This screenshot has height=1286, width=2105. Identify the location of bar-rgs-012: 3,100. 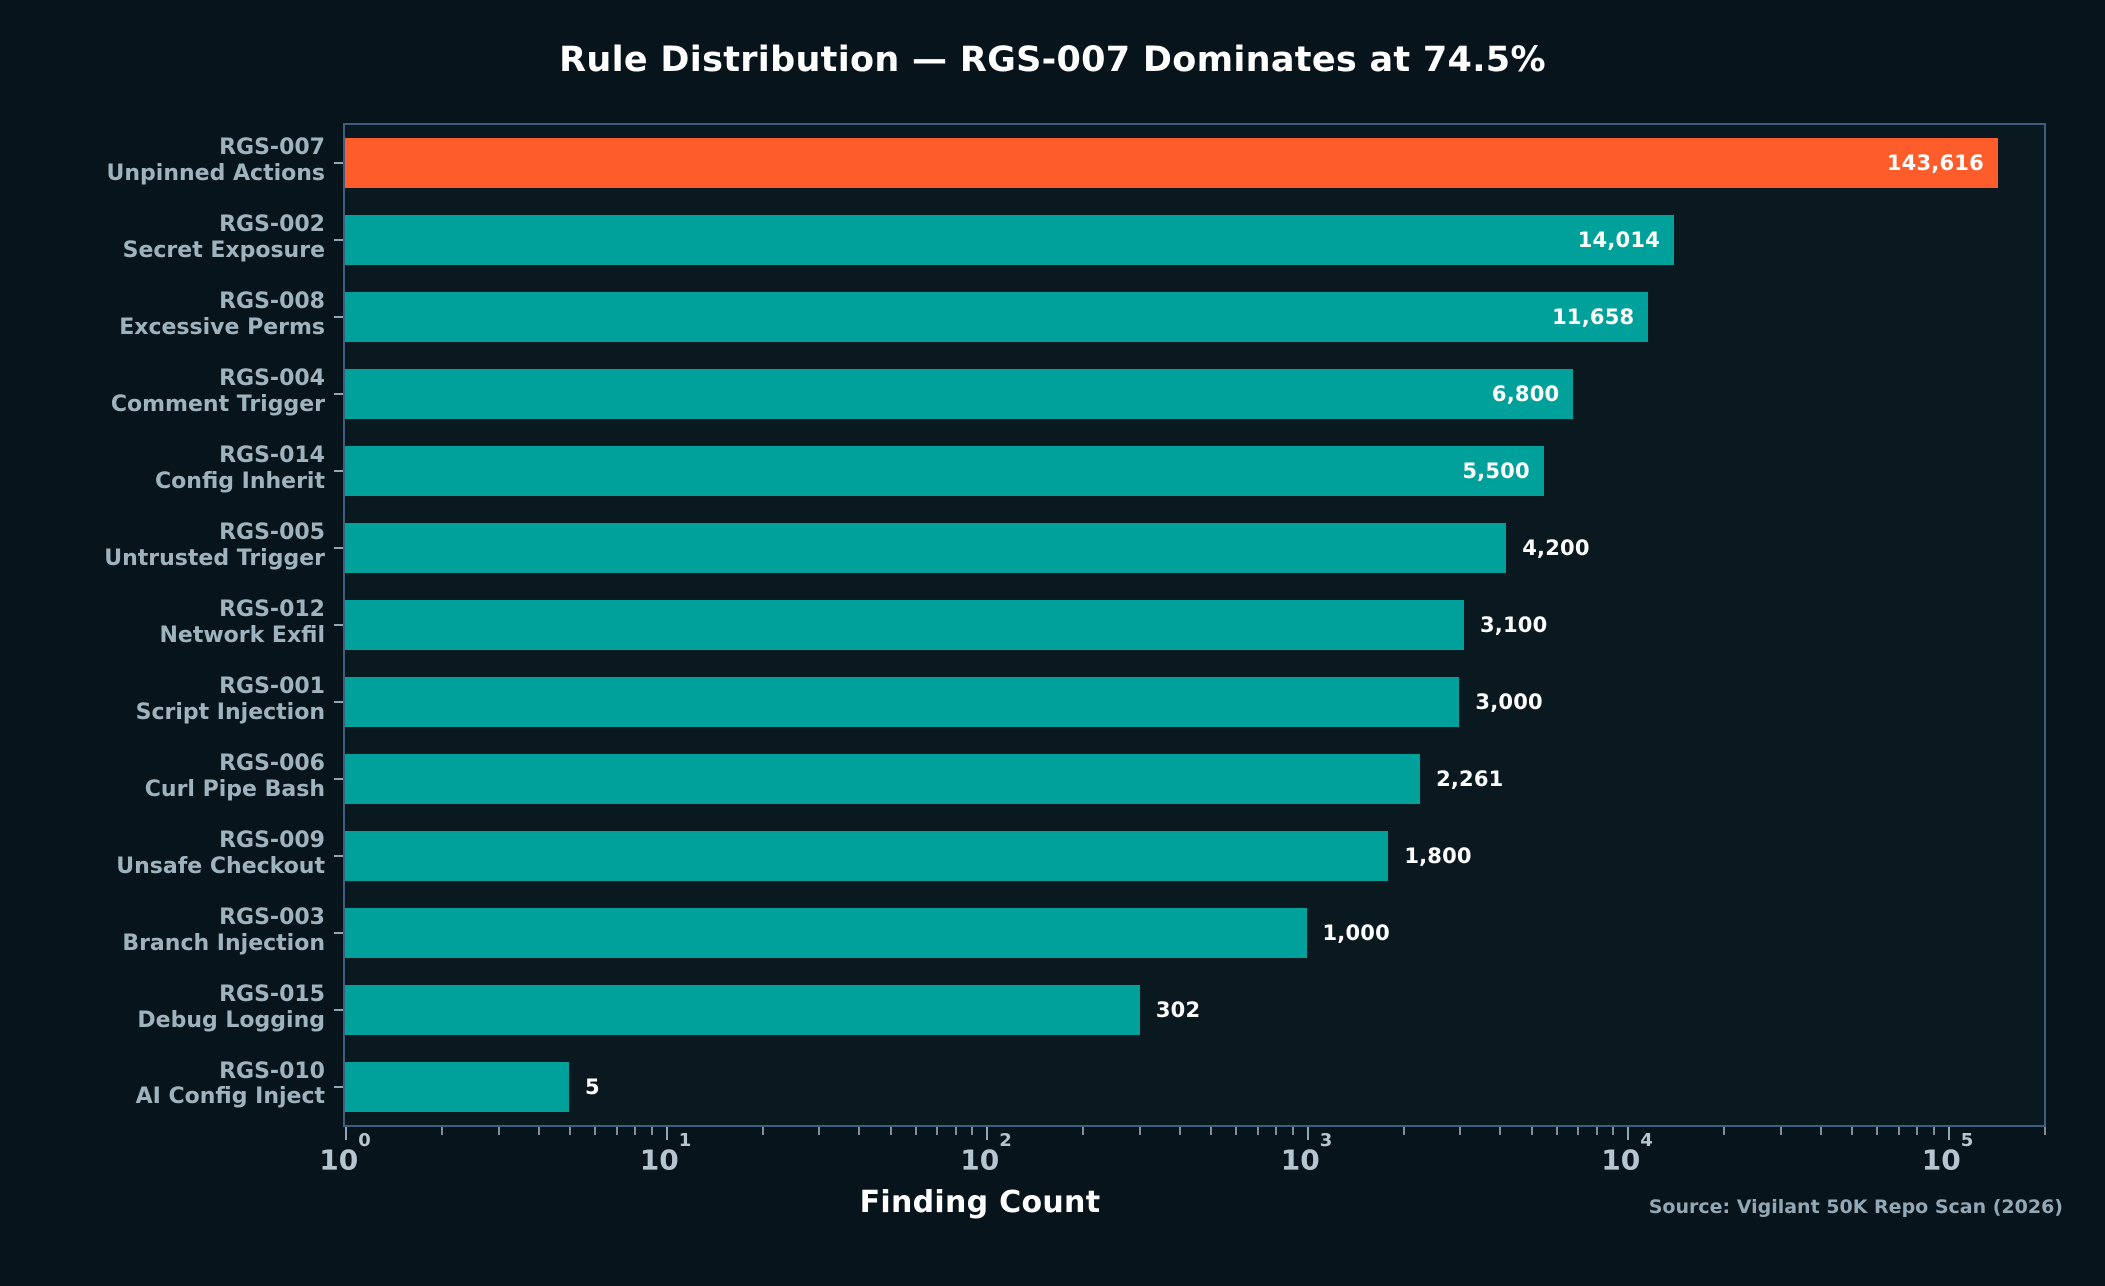
(946, 625).